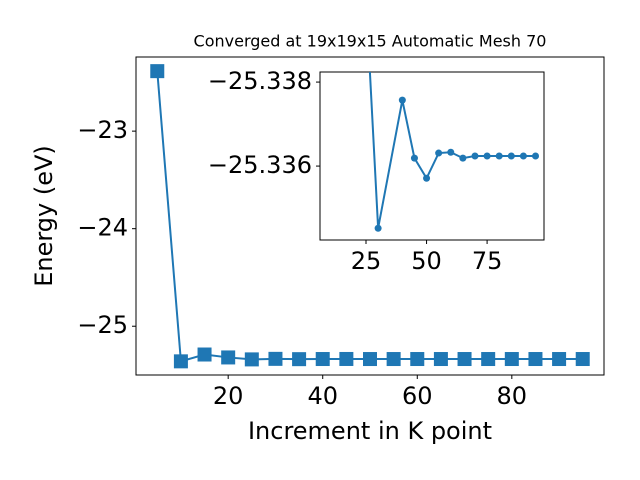 This screenshot has width=640, height=480. Describe the element at coordinates (370, 431) in the screenshot. I see `x-axis-label: Increment in K point` at that location.